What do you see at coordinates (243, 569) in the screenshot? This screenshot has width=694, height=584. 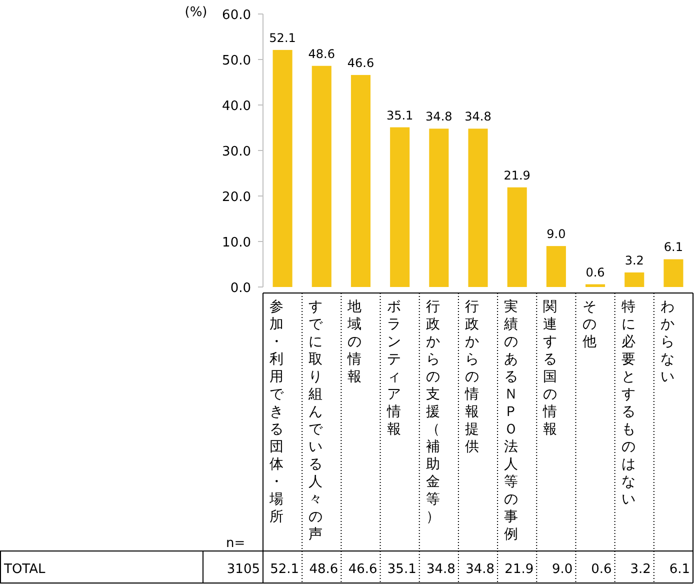 I see `text: 3105` at bounding box center [243, 569].